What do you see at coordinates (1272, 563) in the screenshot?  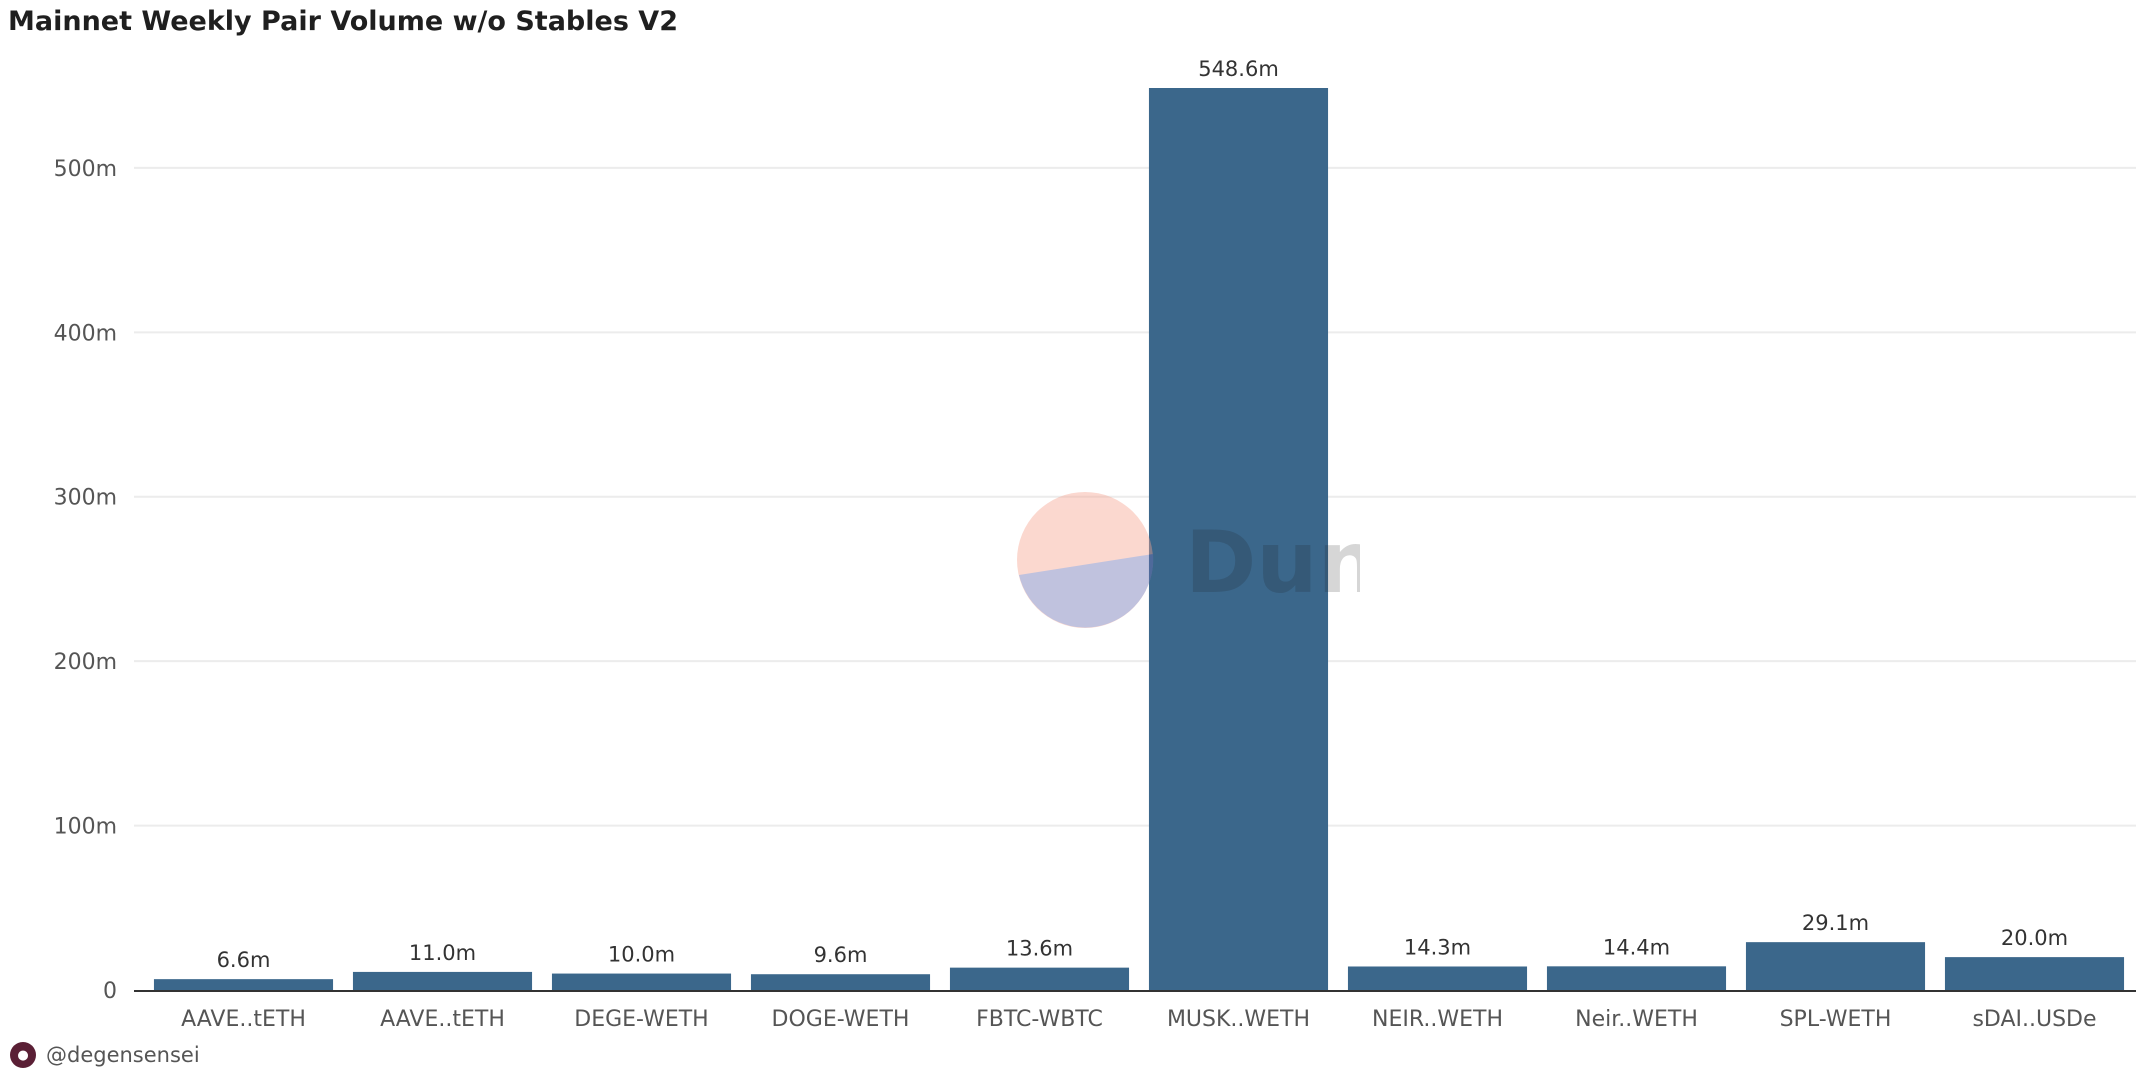 I see `watermark-text: Dune` at bounding box center [1272, 563].